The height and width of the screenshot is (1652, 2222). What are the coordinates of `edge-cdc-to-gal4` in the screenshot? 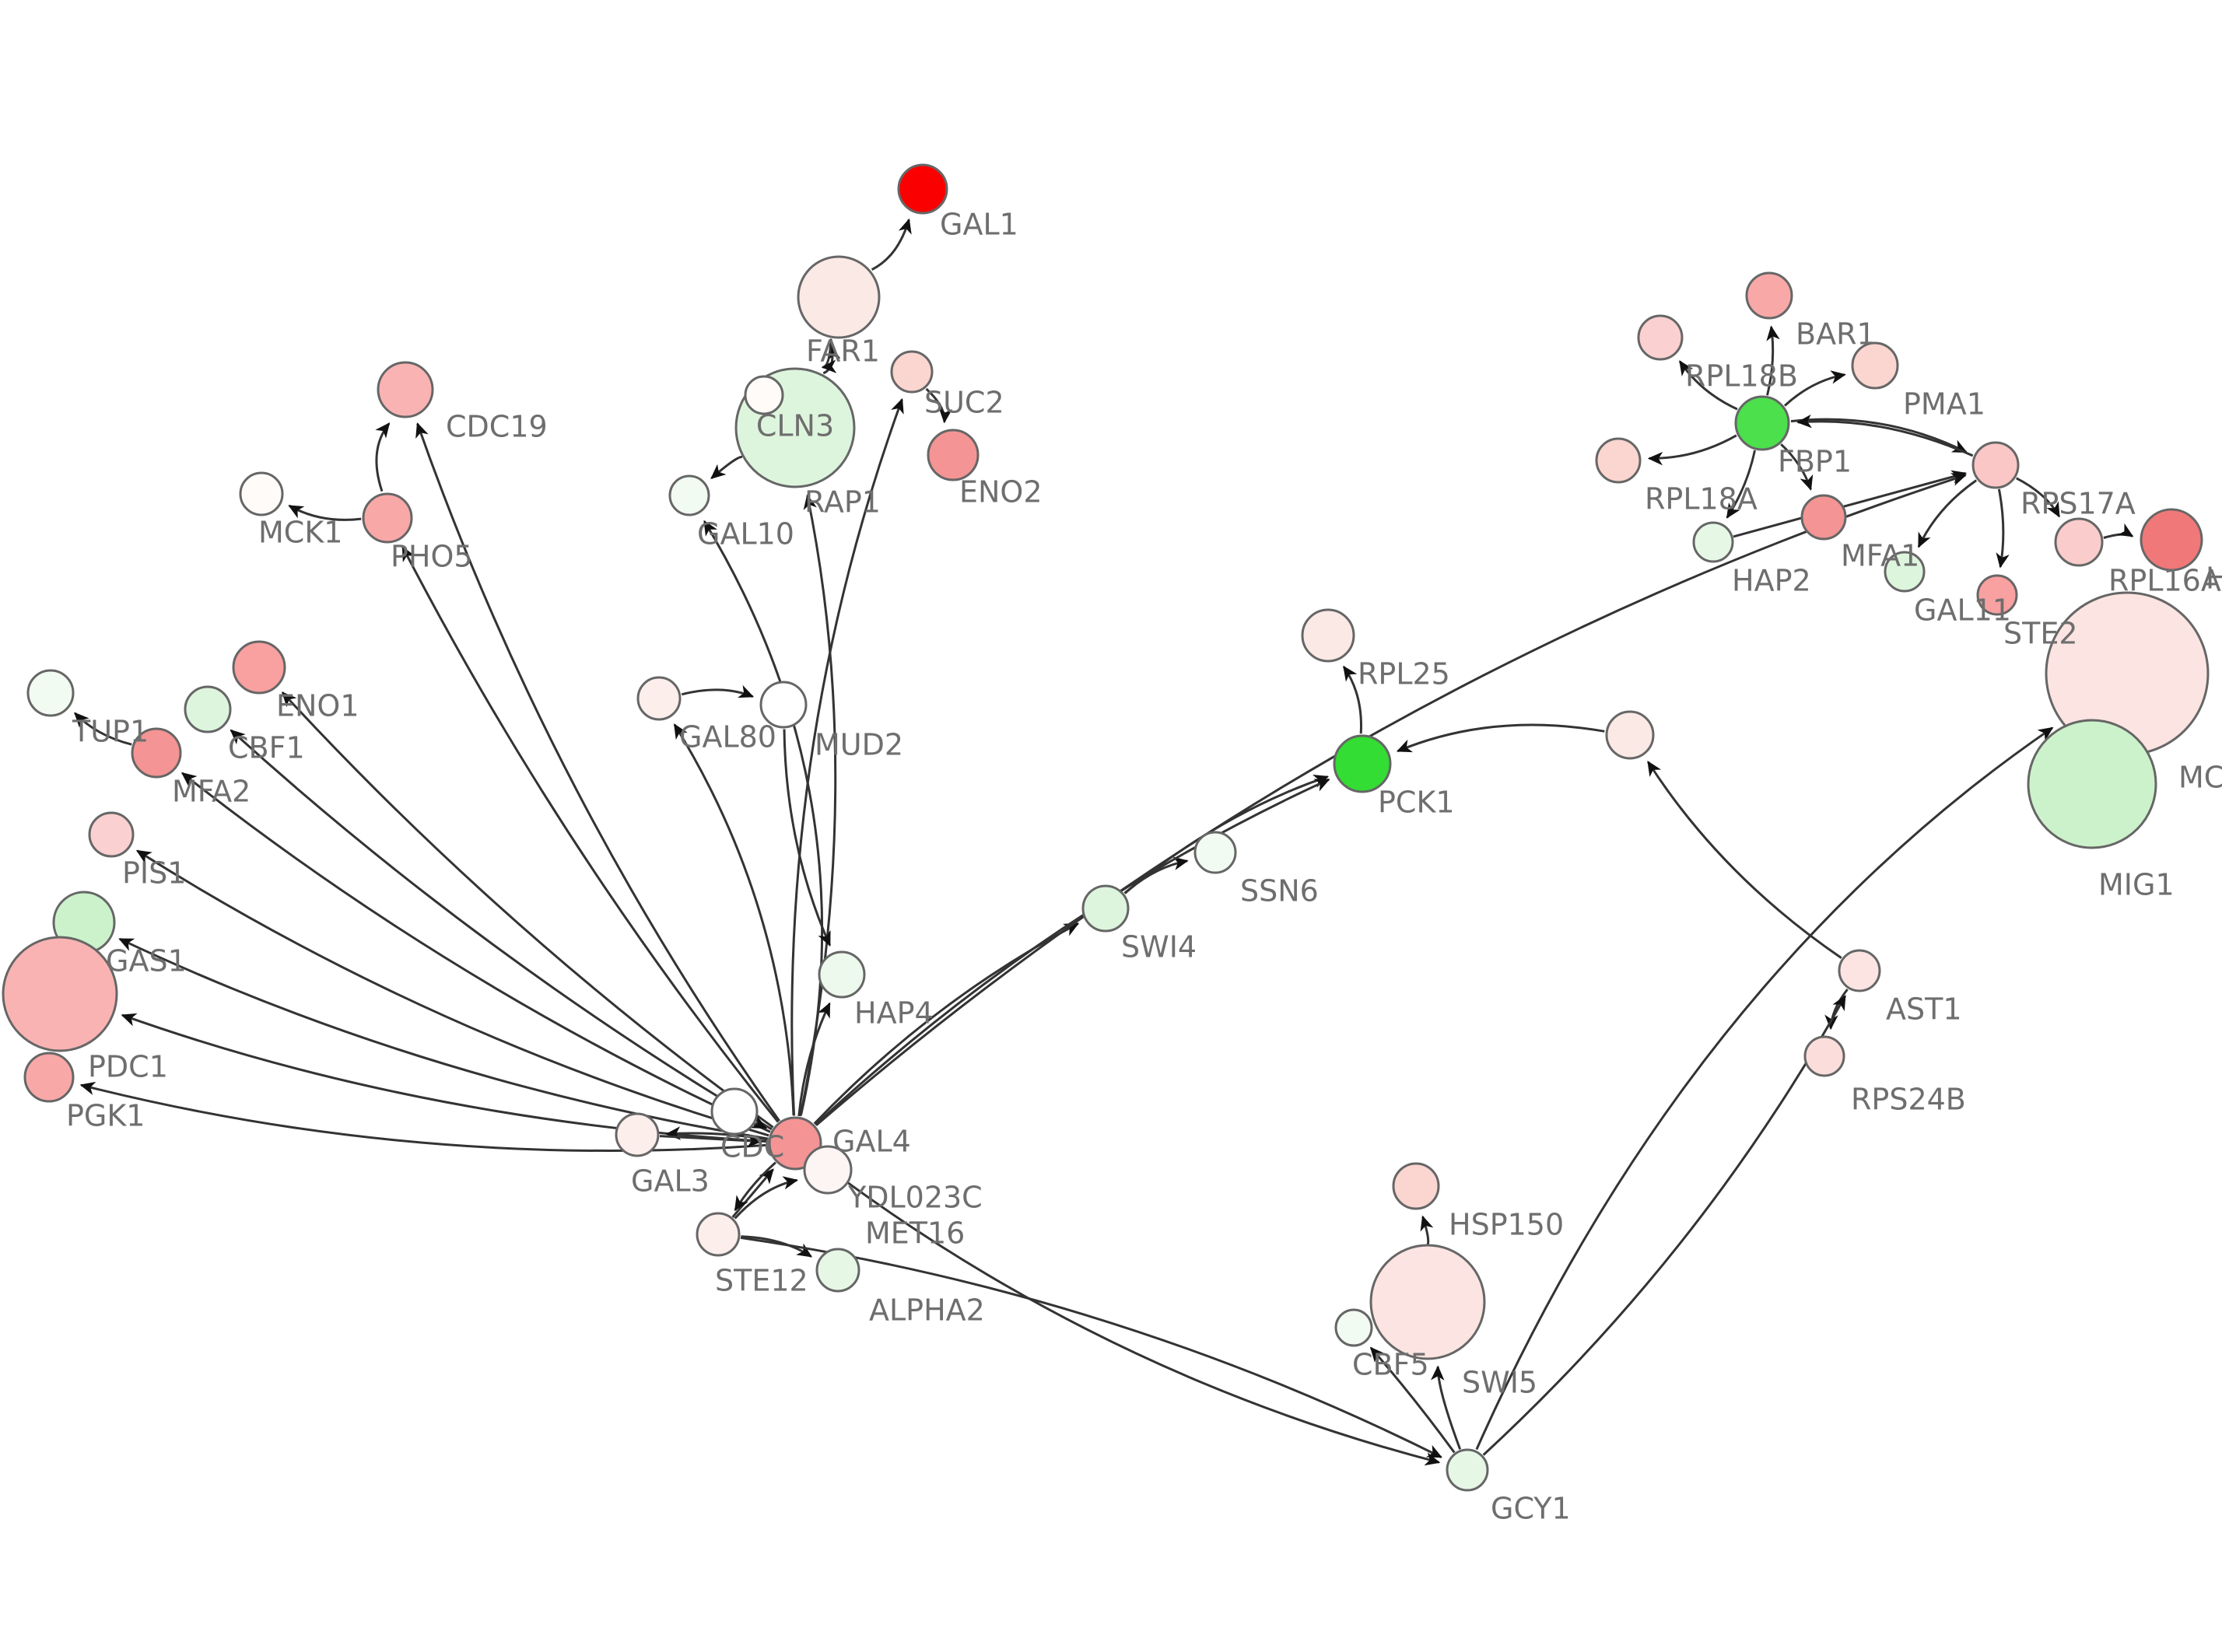 It's located at (759, 1122).